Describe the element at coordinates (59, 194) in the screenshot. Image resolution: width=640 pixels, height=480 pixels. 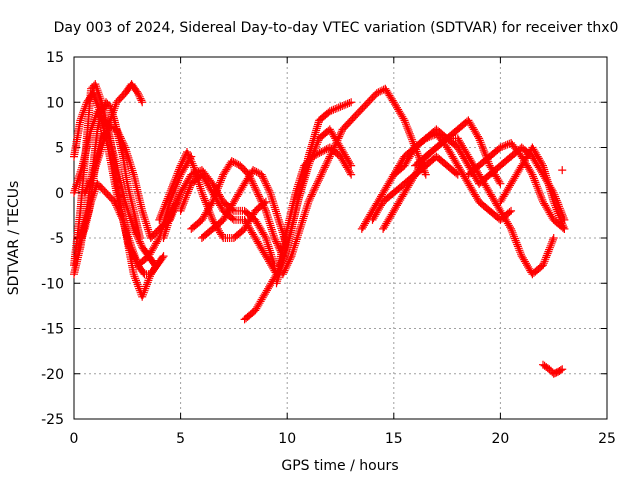
I see `y-tick-label: 0` at that location.